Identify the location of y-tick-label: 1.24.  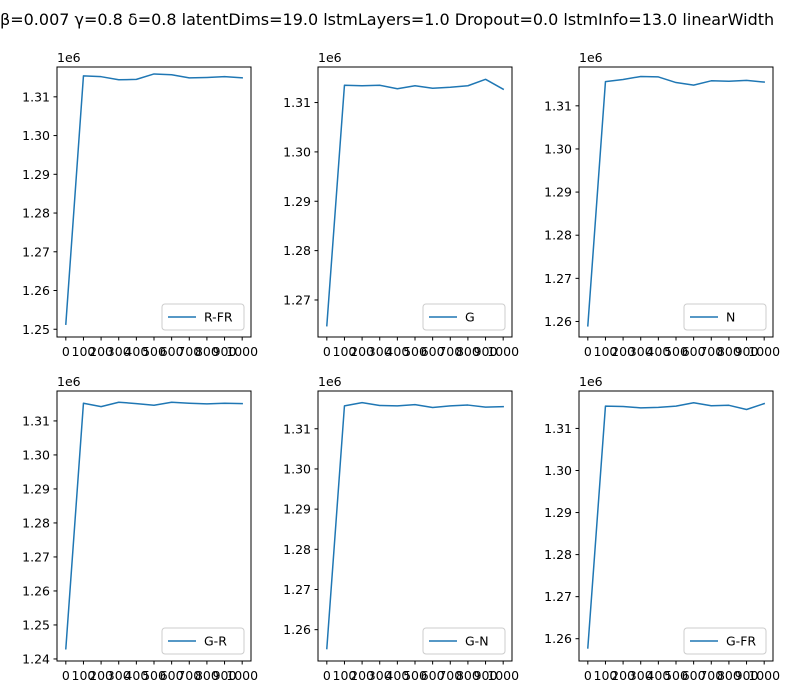
(36, 658).